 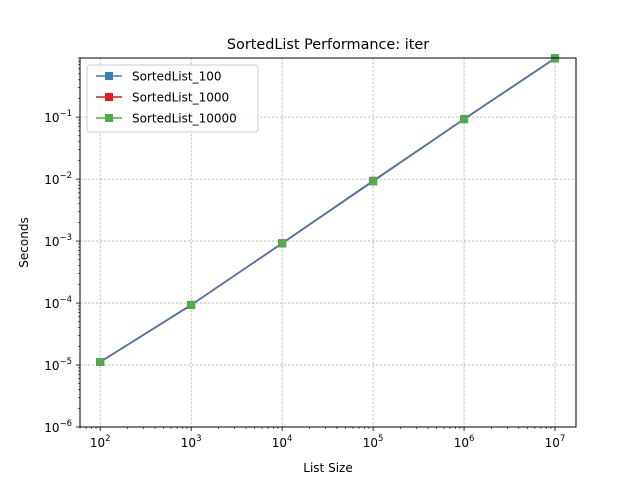 What do you see at coordinates (58, 241) in the screenshot?
I see `y-tick-label: 10⁻³` at bounding box center [58, 241].